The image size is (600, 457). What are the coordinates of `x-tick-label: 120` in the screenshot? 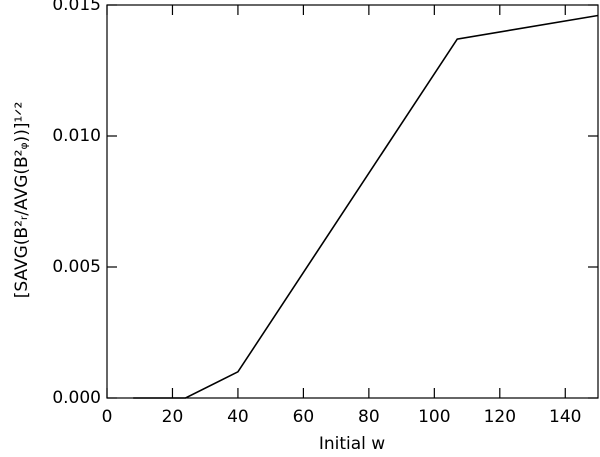 It's located at (500, 417).